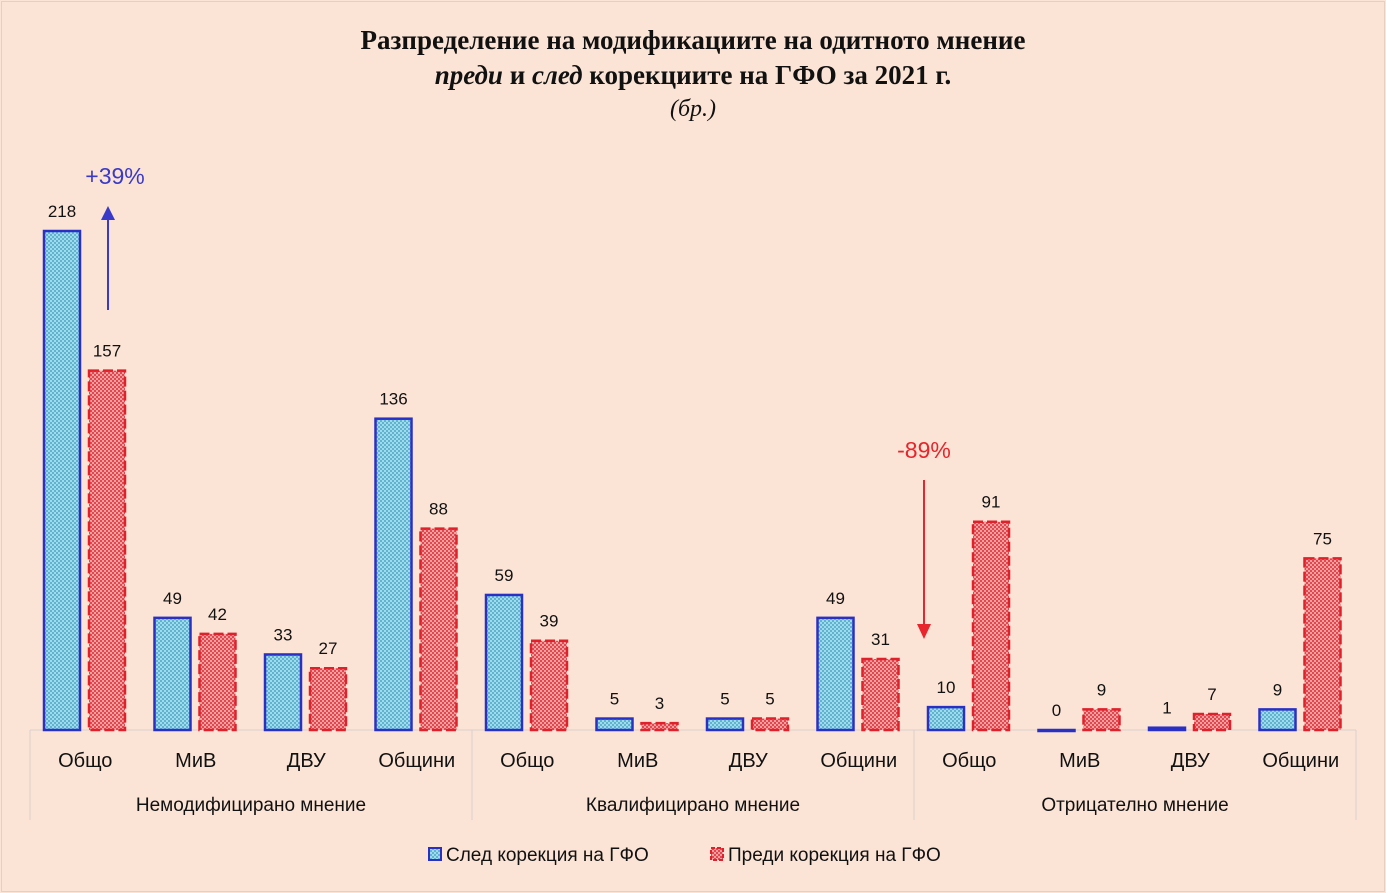 The image size is (1386, 893). What do you see at coordinates (991, 502) in the screenshot?
I see `data-label: 91` at bounding box center [991, 502].